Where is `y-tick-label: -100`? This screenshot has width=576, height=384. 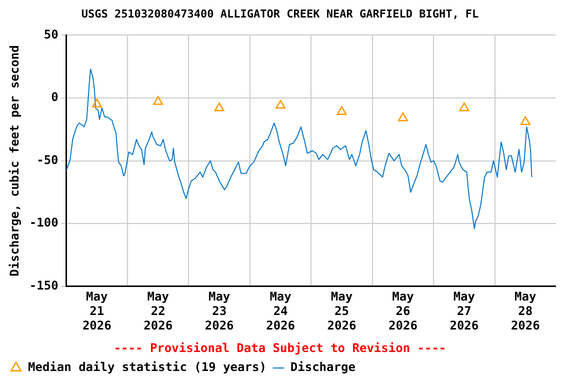 y-tick-label: -100 is located at coordinates (43, 223).